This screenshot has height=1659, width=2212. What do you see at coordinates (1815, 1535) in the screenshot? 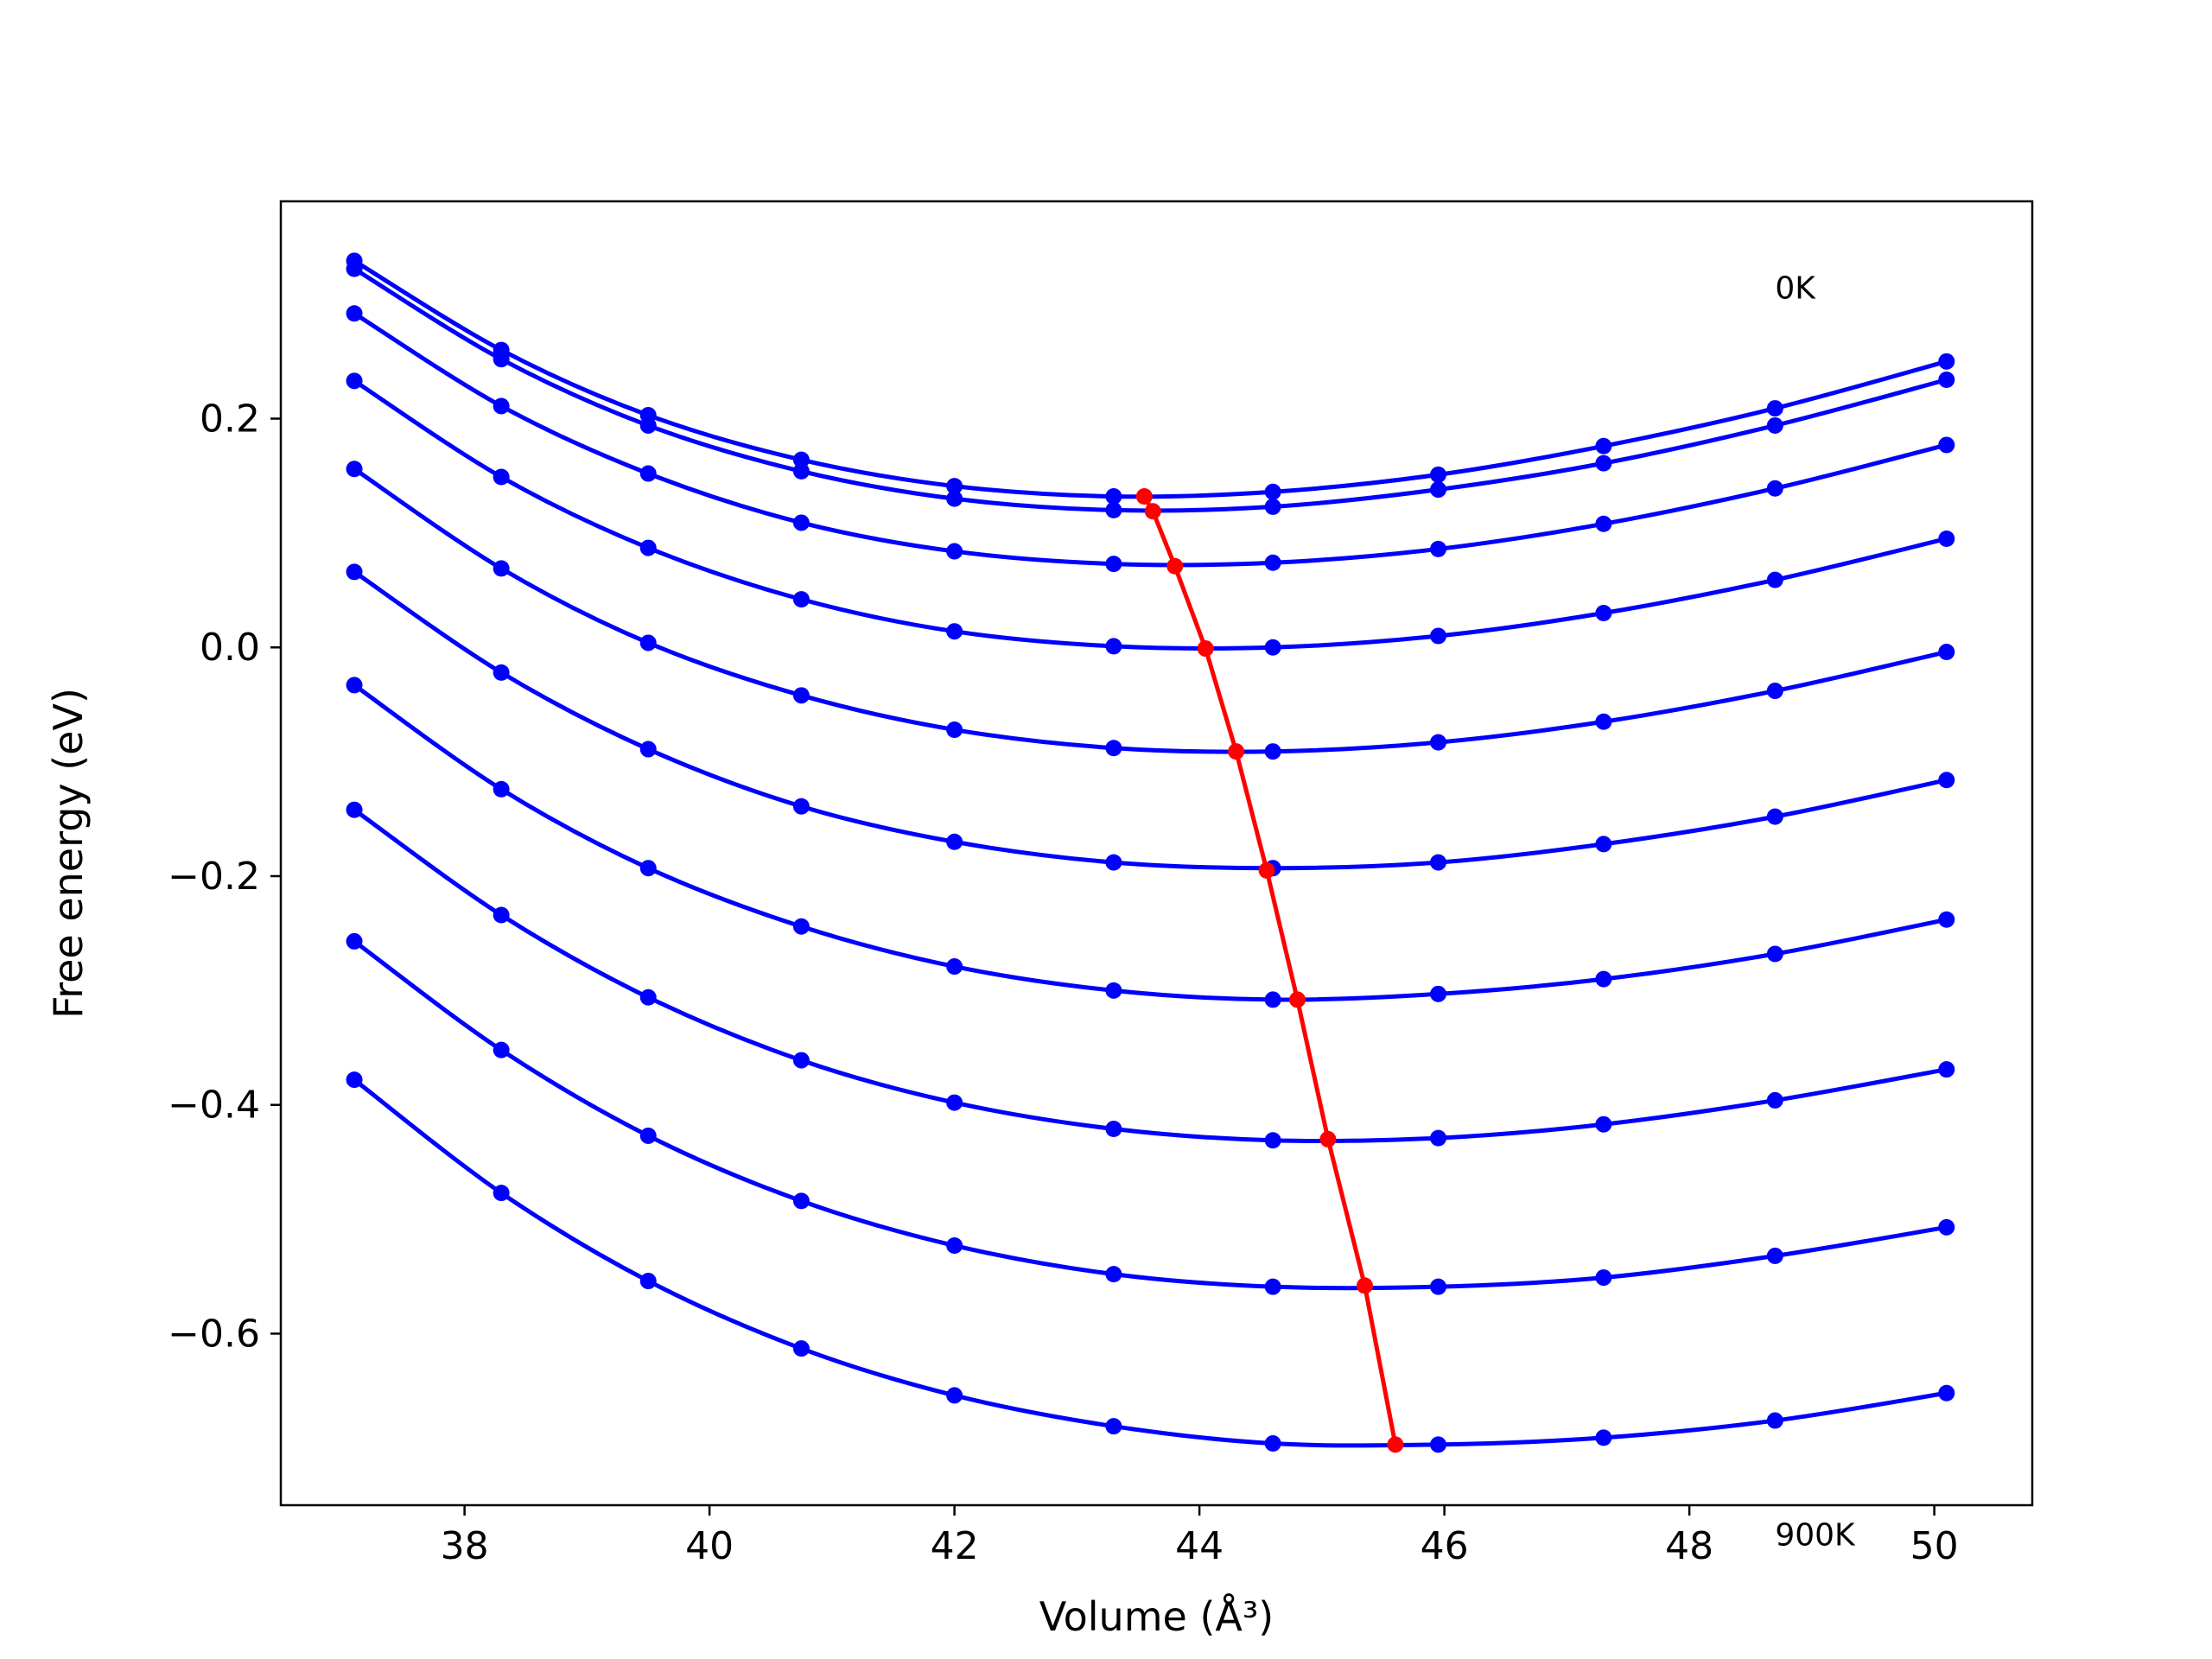
I see `annotation-900k: 900K` at bounding box center [1815, 1535].